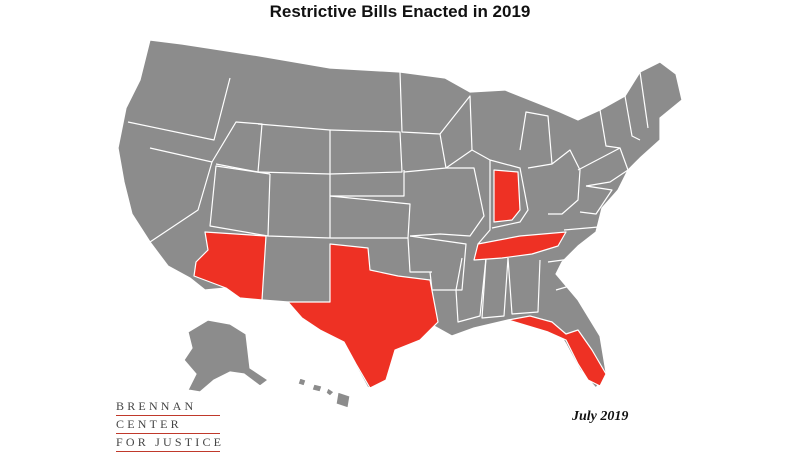  I want to click on logo-line-1: BRENNAN, so click(156, 406).